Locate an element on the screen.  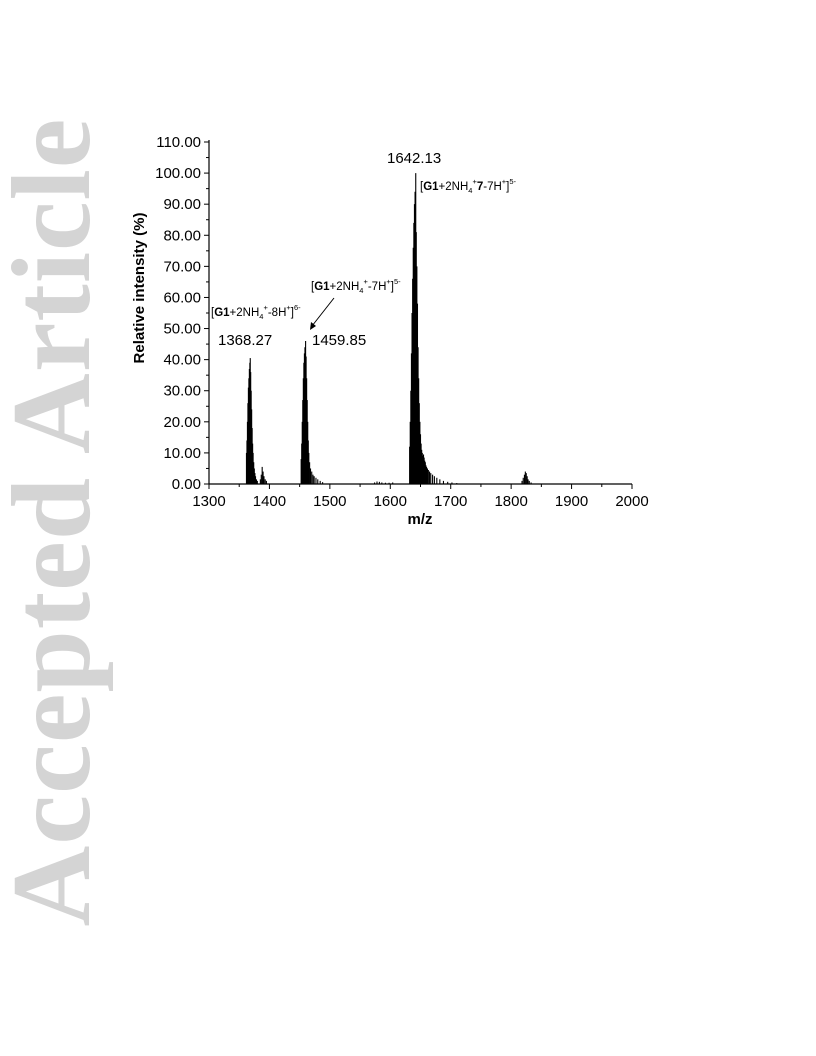
x-tick-label: 1400 is located at coordinates (269, 501).